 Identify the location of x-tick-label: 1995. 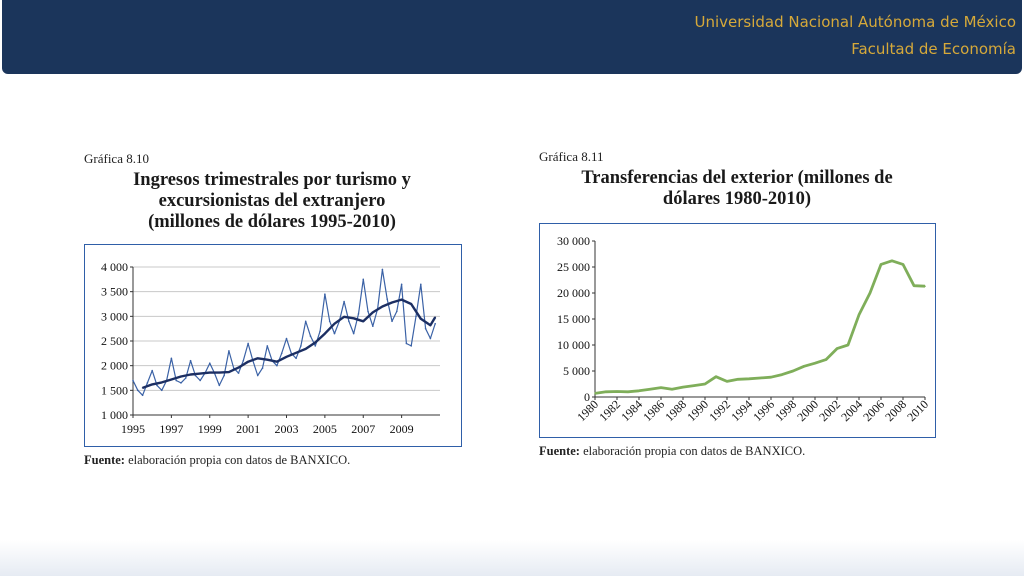
(133, 429).